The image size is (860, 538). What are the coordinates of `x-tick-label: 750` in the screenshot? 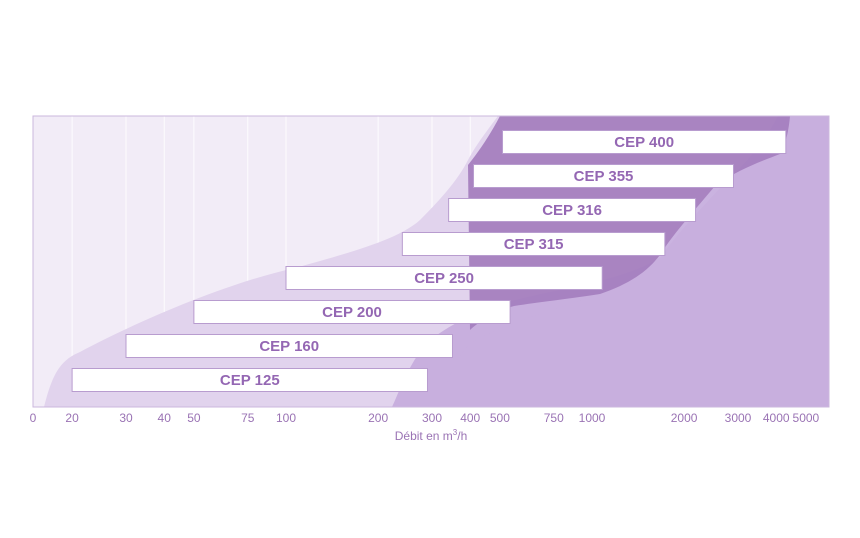 It's located at (554, 418).